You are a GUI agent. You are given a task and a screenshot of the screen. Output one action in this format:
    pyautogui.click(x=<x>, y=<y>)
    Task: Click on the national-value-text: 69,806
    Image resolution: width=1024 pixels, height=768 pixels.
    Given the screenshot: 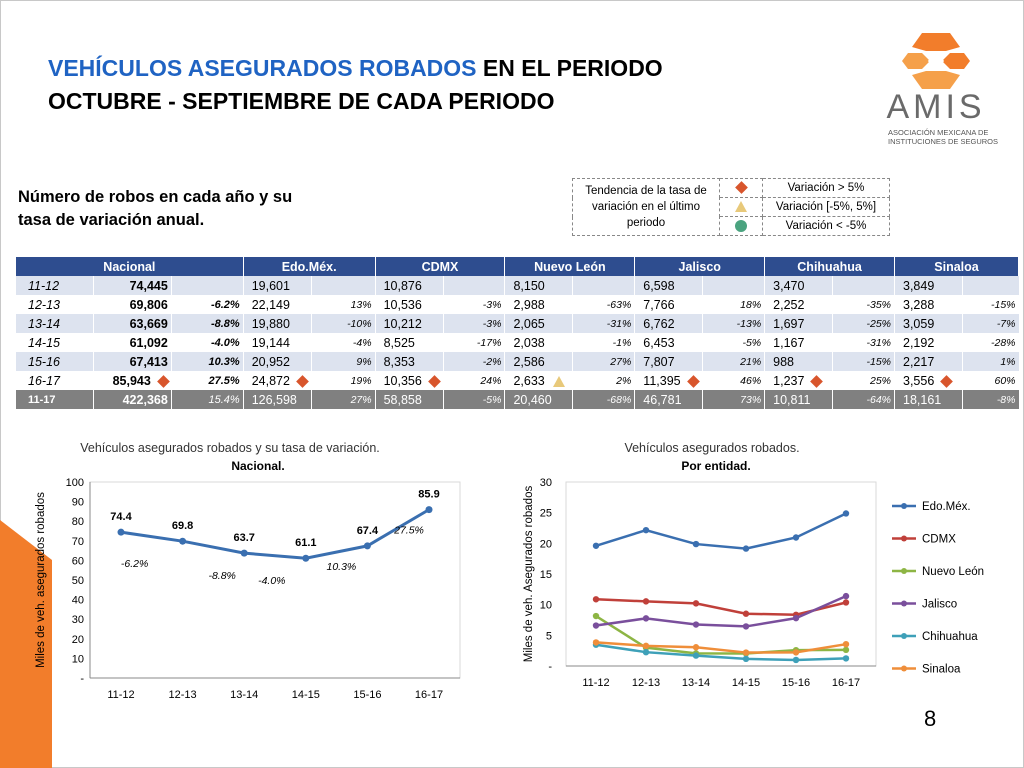 What is the action you would take?
    pyautogui.click(x=148, y=304)
    